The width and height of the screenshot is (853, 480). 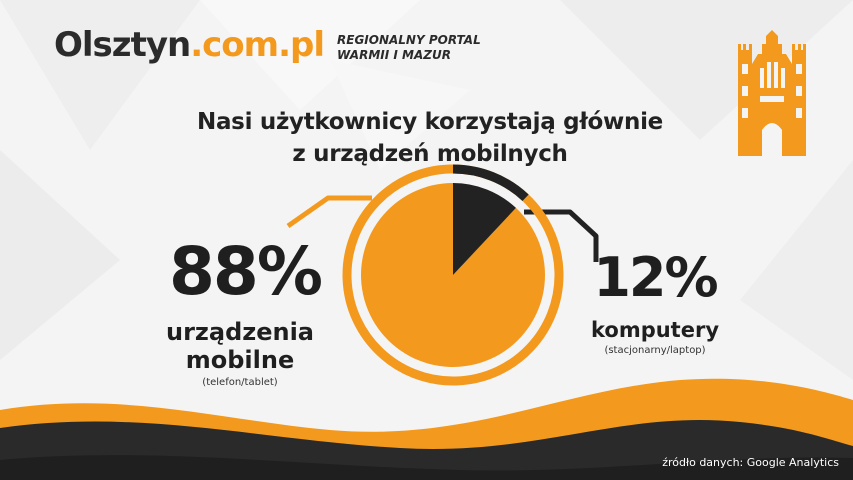 What do you see at coordinates (240, 382) in the screenshot?
I see `mobile-sublabel: (telefon/tablet)` at bounding box center [240, 382].